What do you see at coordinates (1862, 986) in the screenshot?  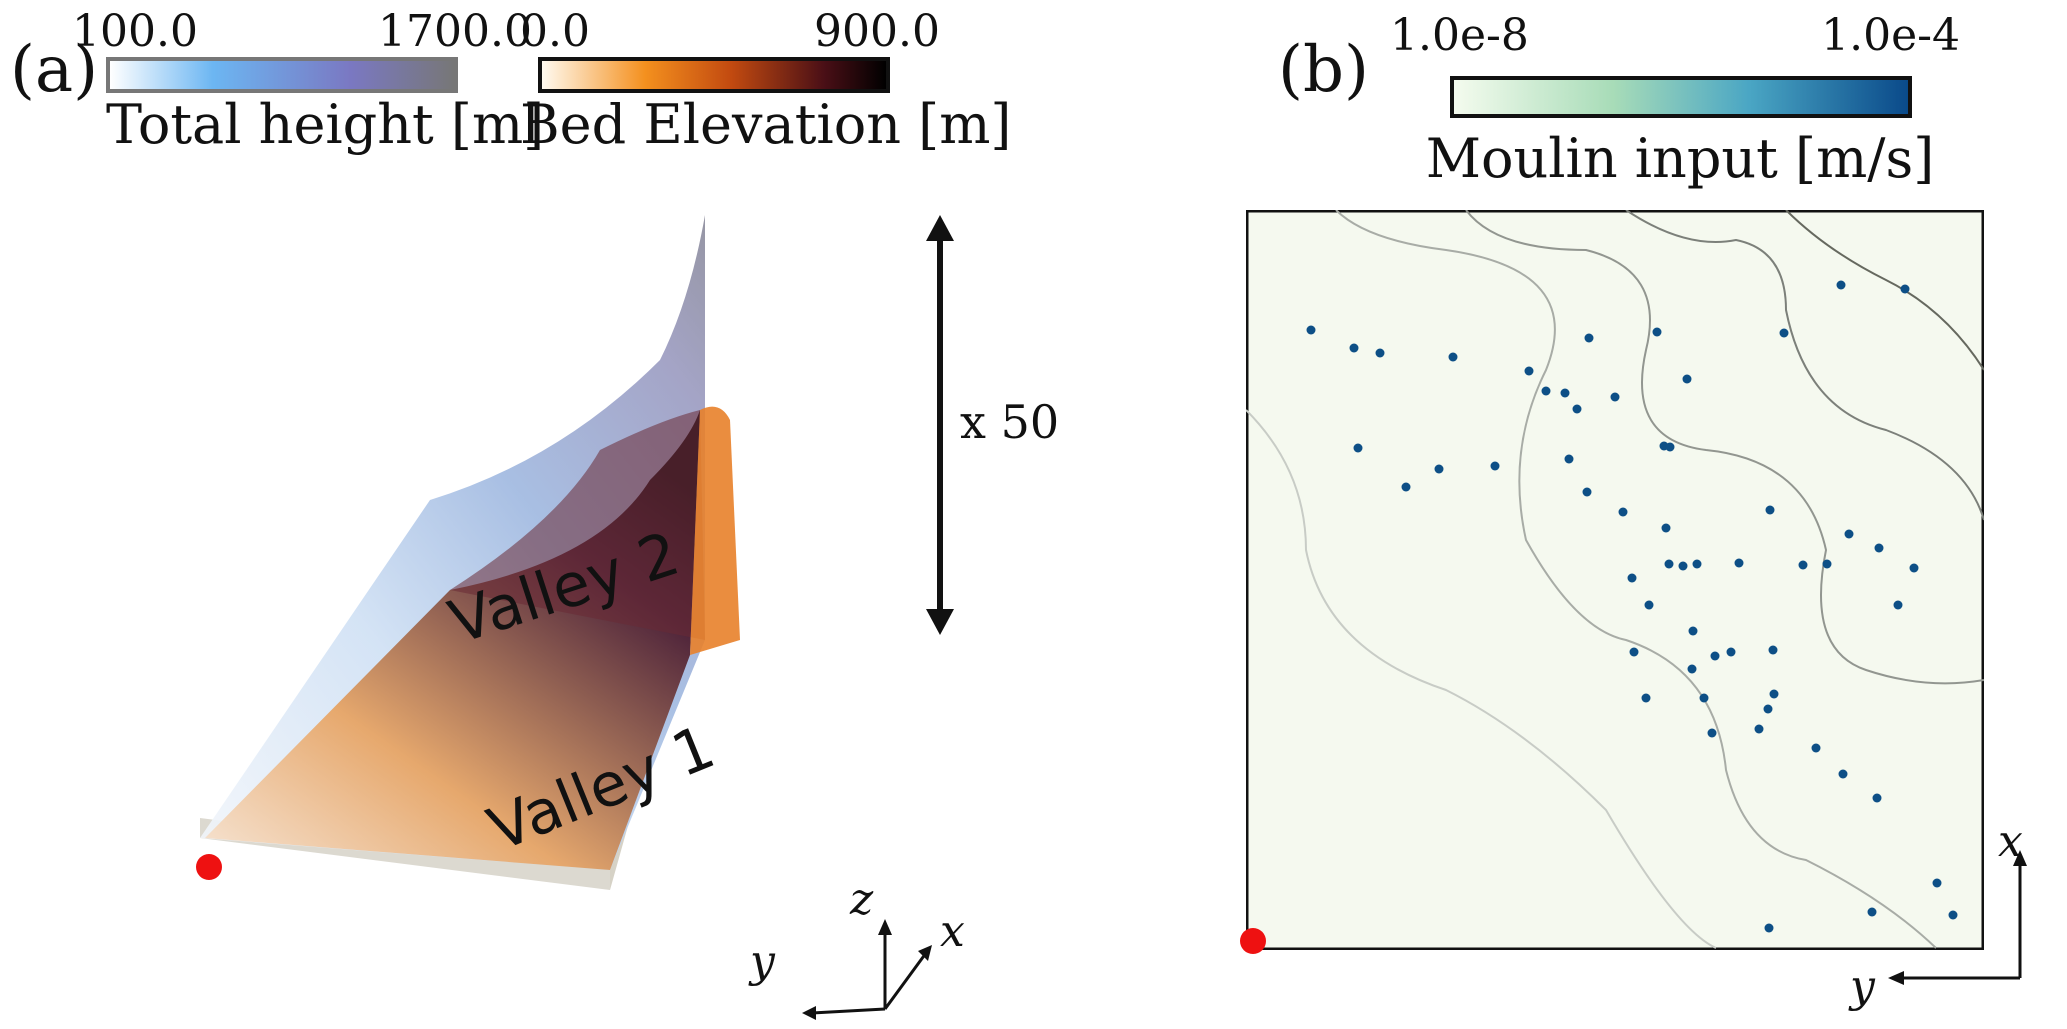 I see `axis-y-label-b: y` at bounding box center [1862, 986].